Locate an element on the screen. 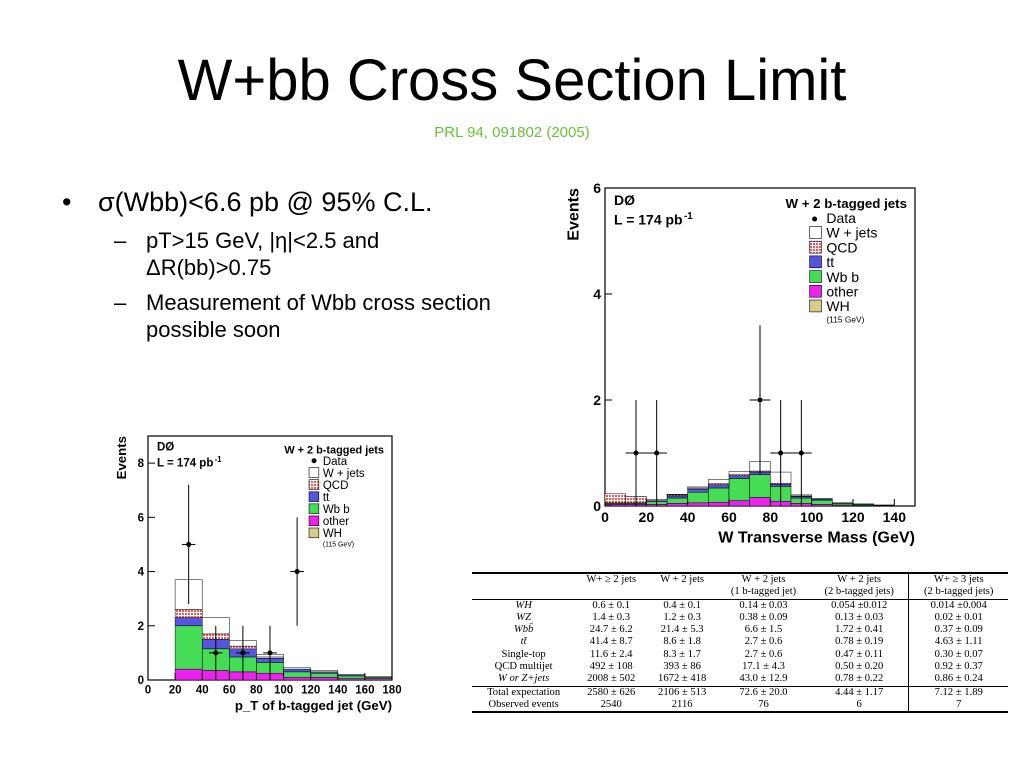  dash-icon: – is located at coordinates (120, 302).